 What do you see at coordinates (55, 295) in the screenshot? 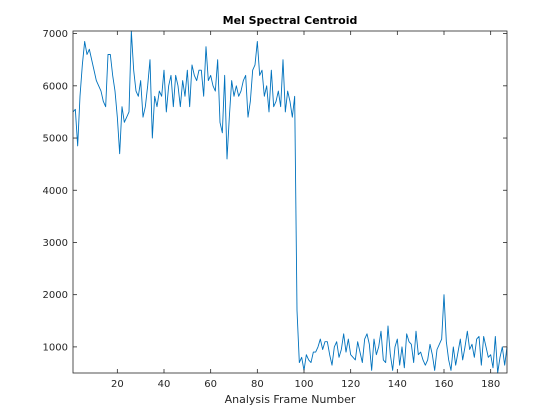
I see `y-tick-label: 2000` at bounding box center [55, 295].